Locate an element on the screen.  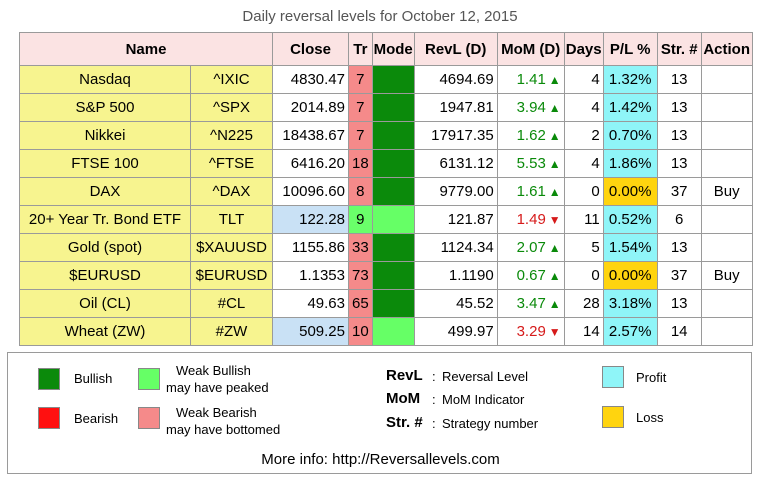
row-close: 49.63 is located at coordinates (310, 303).